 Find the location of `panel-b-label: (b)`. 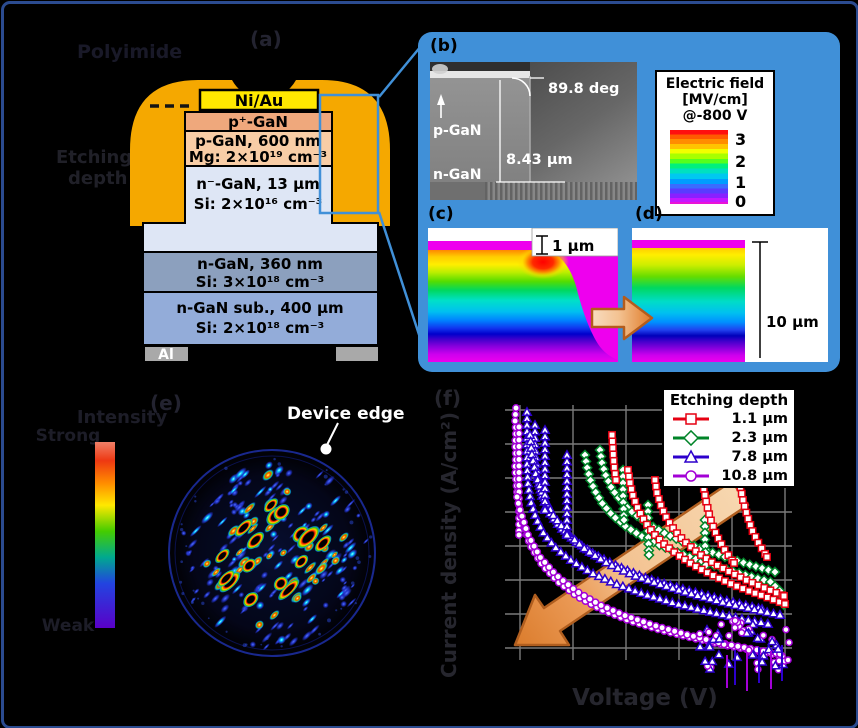

panel-b-label: (b) is located at coordinates (444, 46).